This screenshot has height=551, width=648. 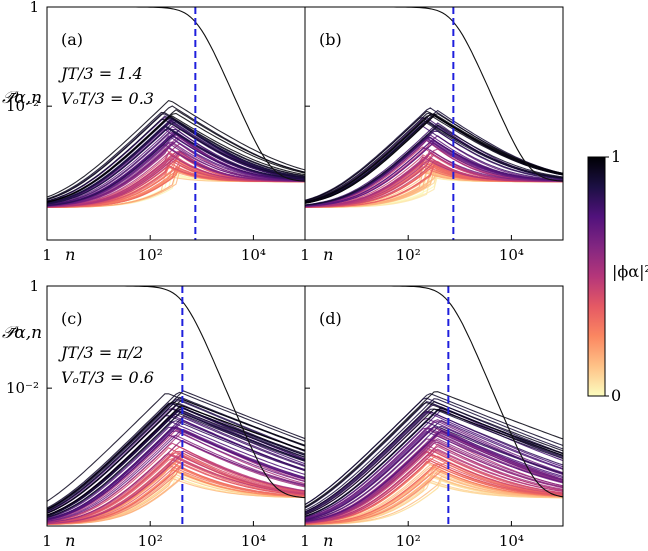 I want to click on decay-curve-b, so click(x=434, y=94).